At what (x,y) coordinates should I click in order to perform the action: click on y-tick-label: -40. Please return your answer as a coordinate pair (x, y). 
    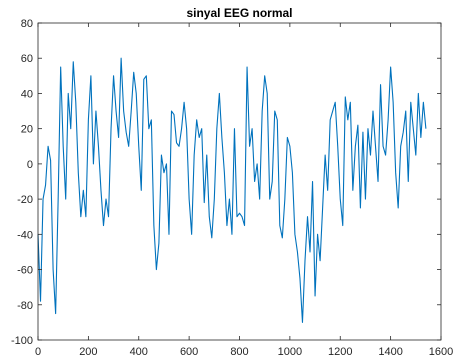
    Looking at the image, I should click on (25, 235).